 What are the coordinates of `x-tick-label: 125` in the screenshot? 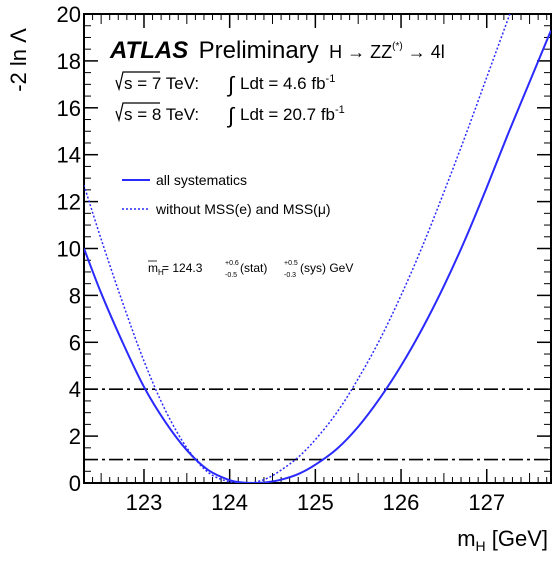 It's located at (315, 502).